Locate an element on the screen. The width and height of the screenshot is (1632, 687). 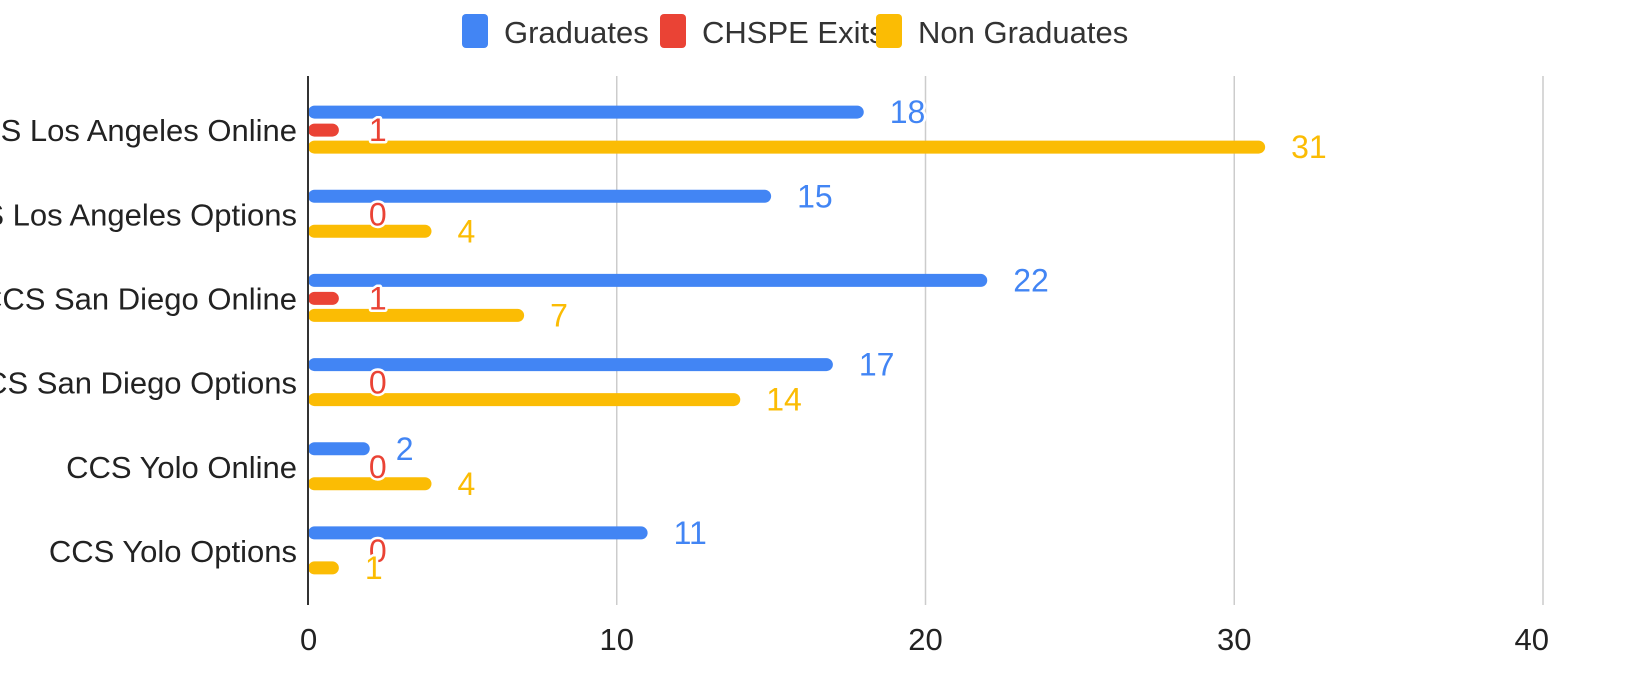
data-label: 18 is located at coordinates (908, 112).